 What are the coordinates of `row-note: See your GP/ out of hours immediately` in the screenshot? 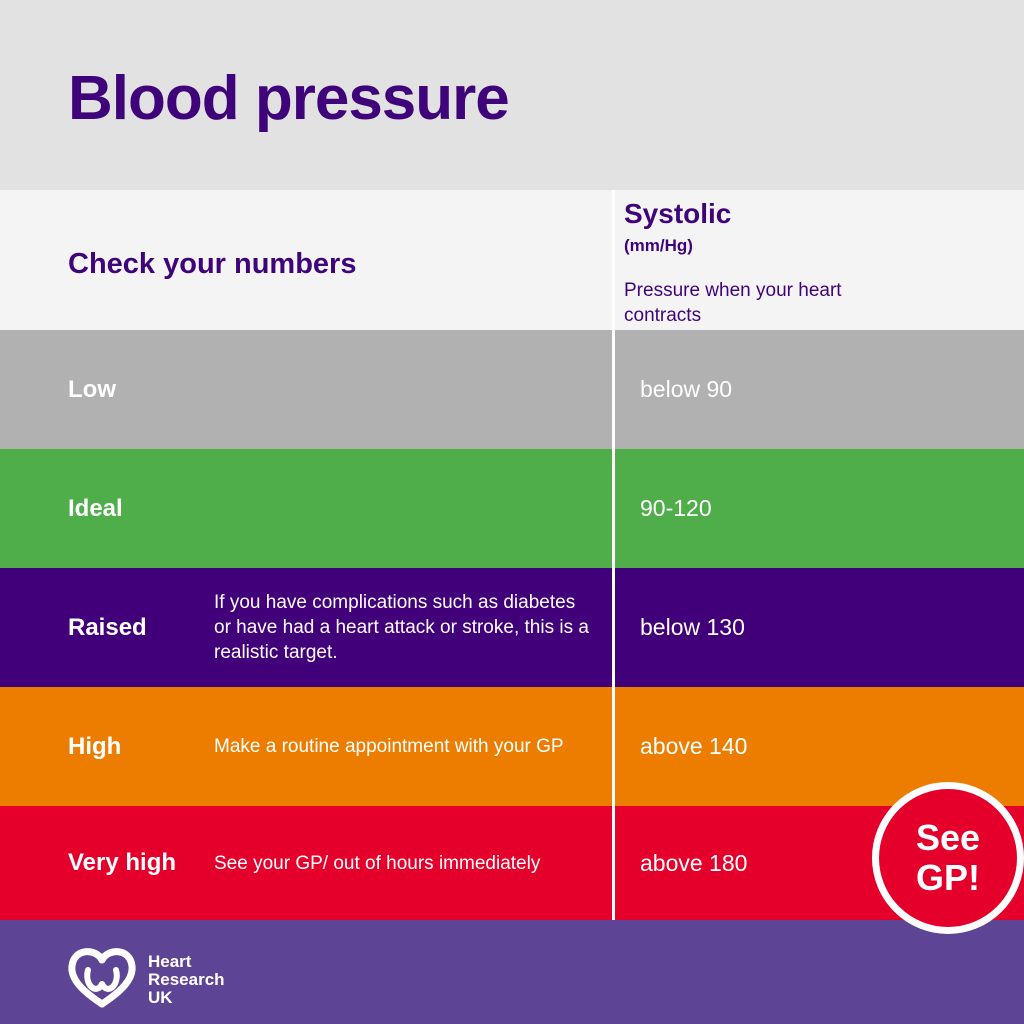 It's located at (377, 863).